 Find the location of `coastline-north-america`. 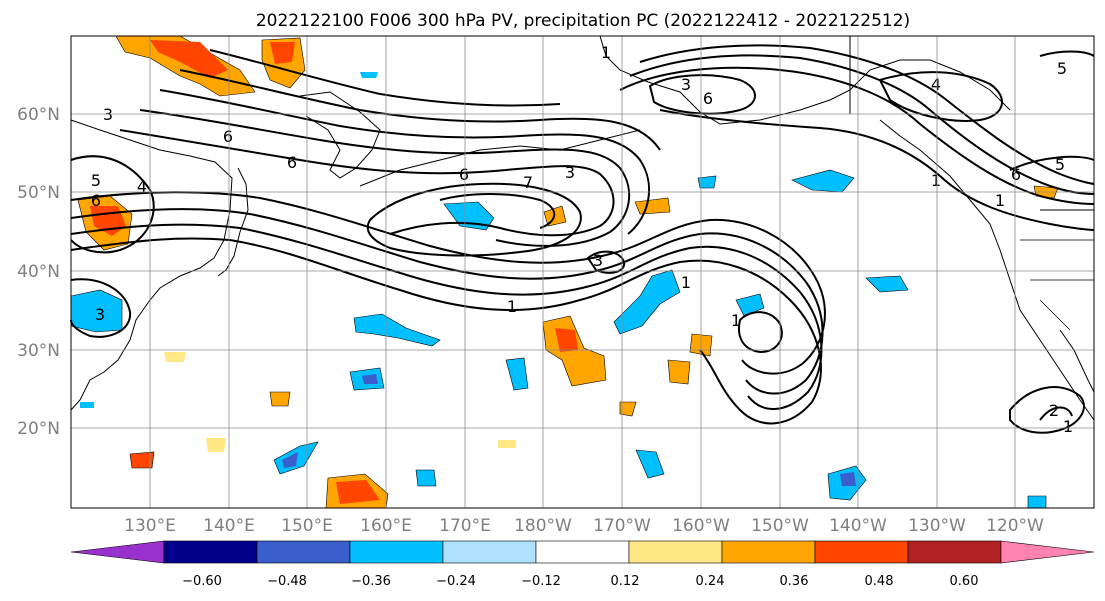

coastline-north-america is located at coordinates (987, 270).